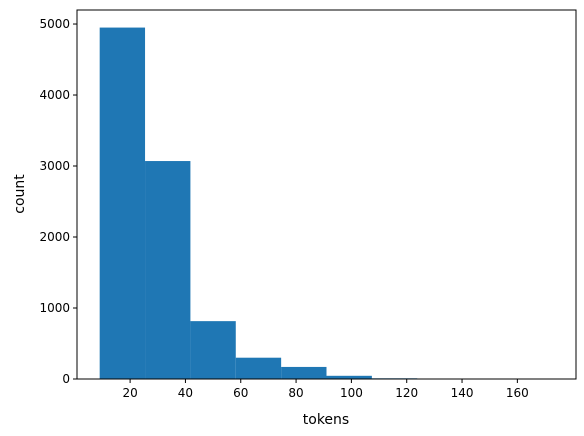  I want to click on x-tick-label: 120, so click(406, 393).